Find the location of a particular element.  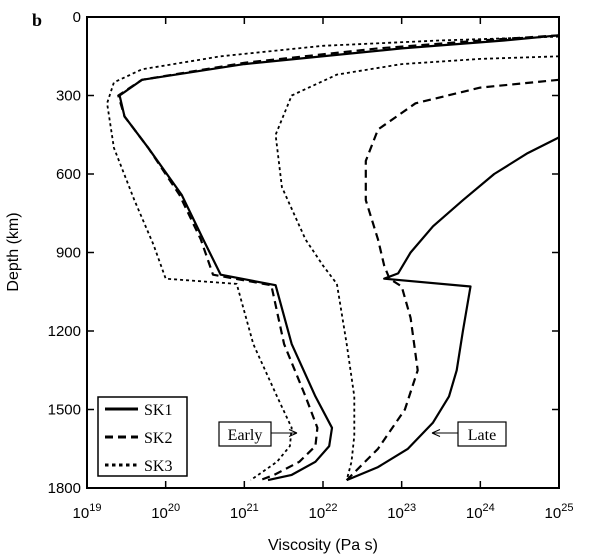

y-tick-label: 1200 is located at coordinates (64, 331).